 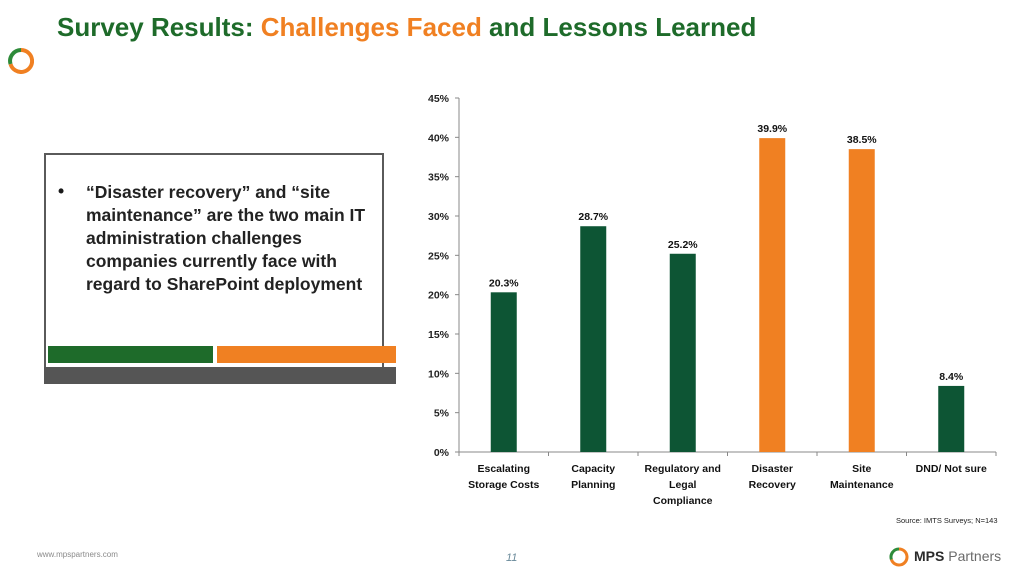 What do you see at coordinates (503, 477) in the screenshot?
I see `x-category-label: Escalating Storage Costs` at bounding box center [503, 477].